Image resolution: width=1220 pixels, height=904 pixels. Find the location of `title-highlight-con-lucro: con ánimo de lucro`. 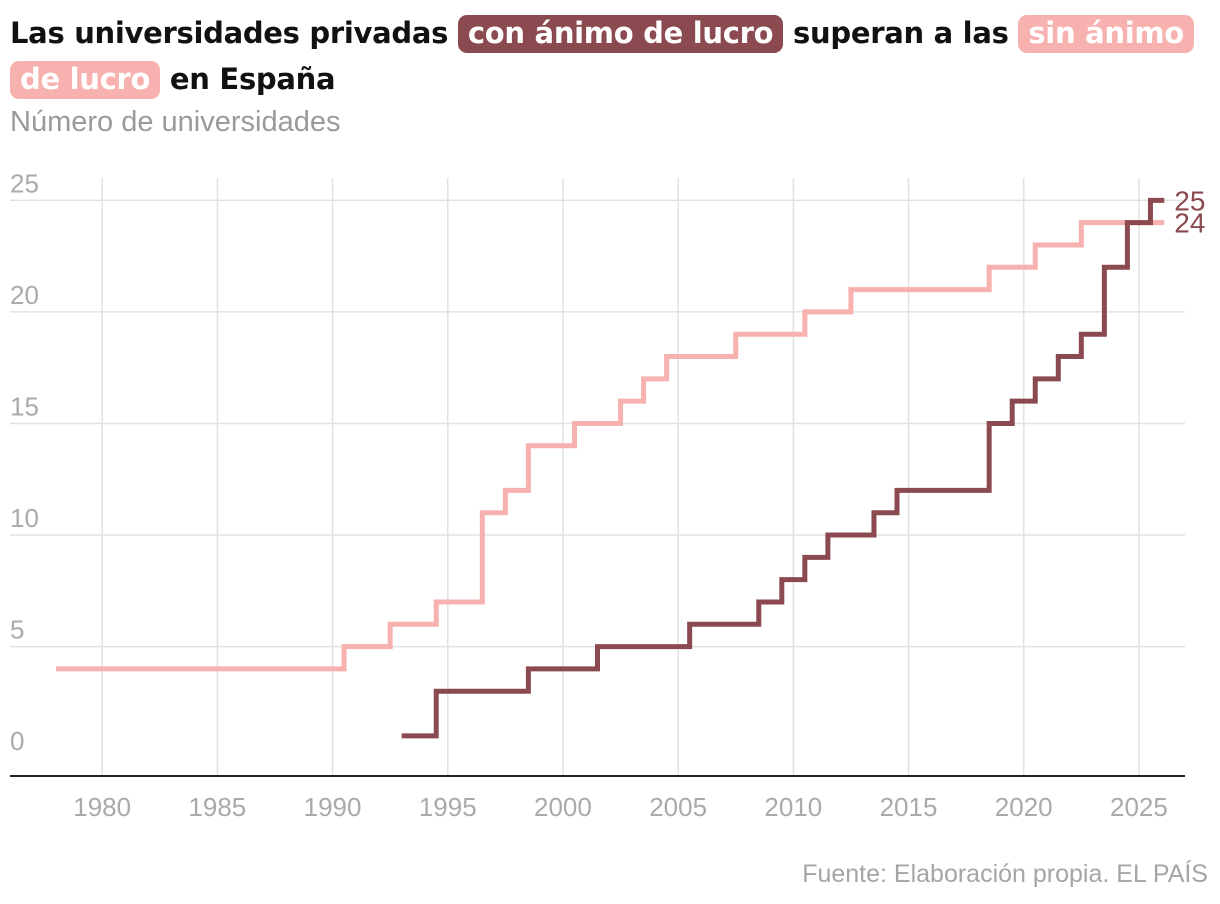

title-highlight-con-lucro: con ánimo de lucro is located at coordinates (620, 34).